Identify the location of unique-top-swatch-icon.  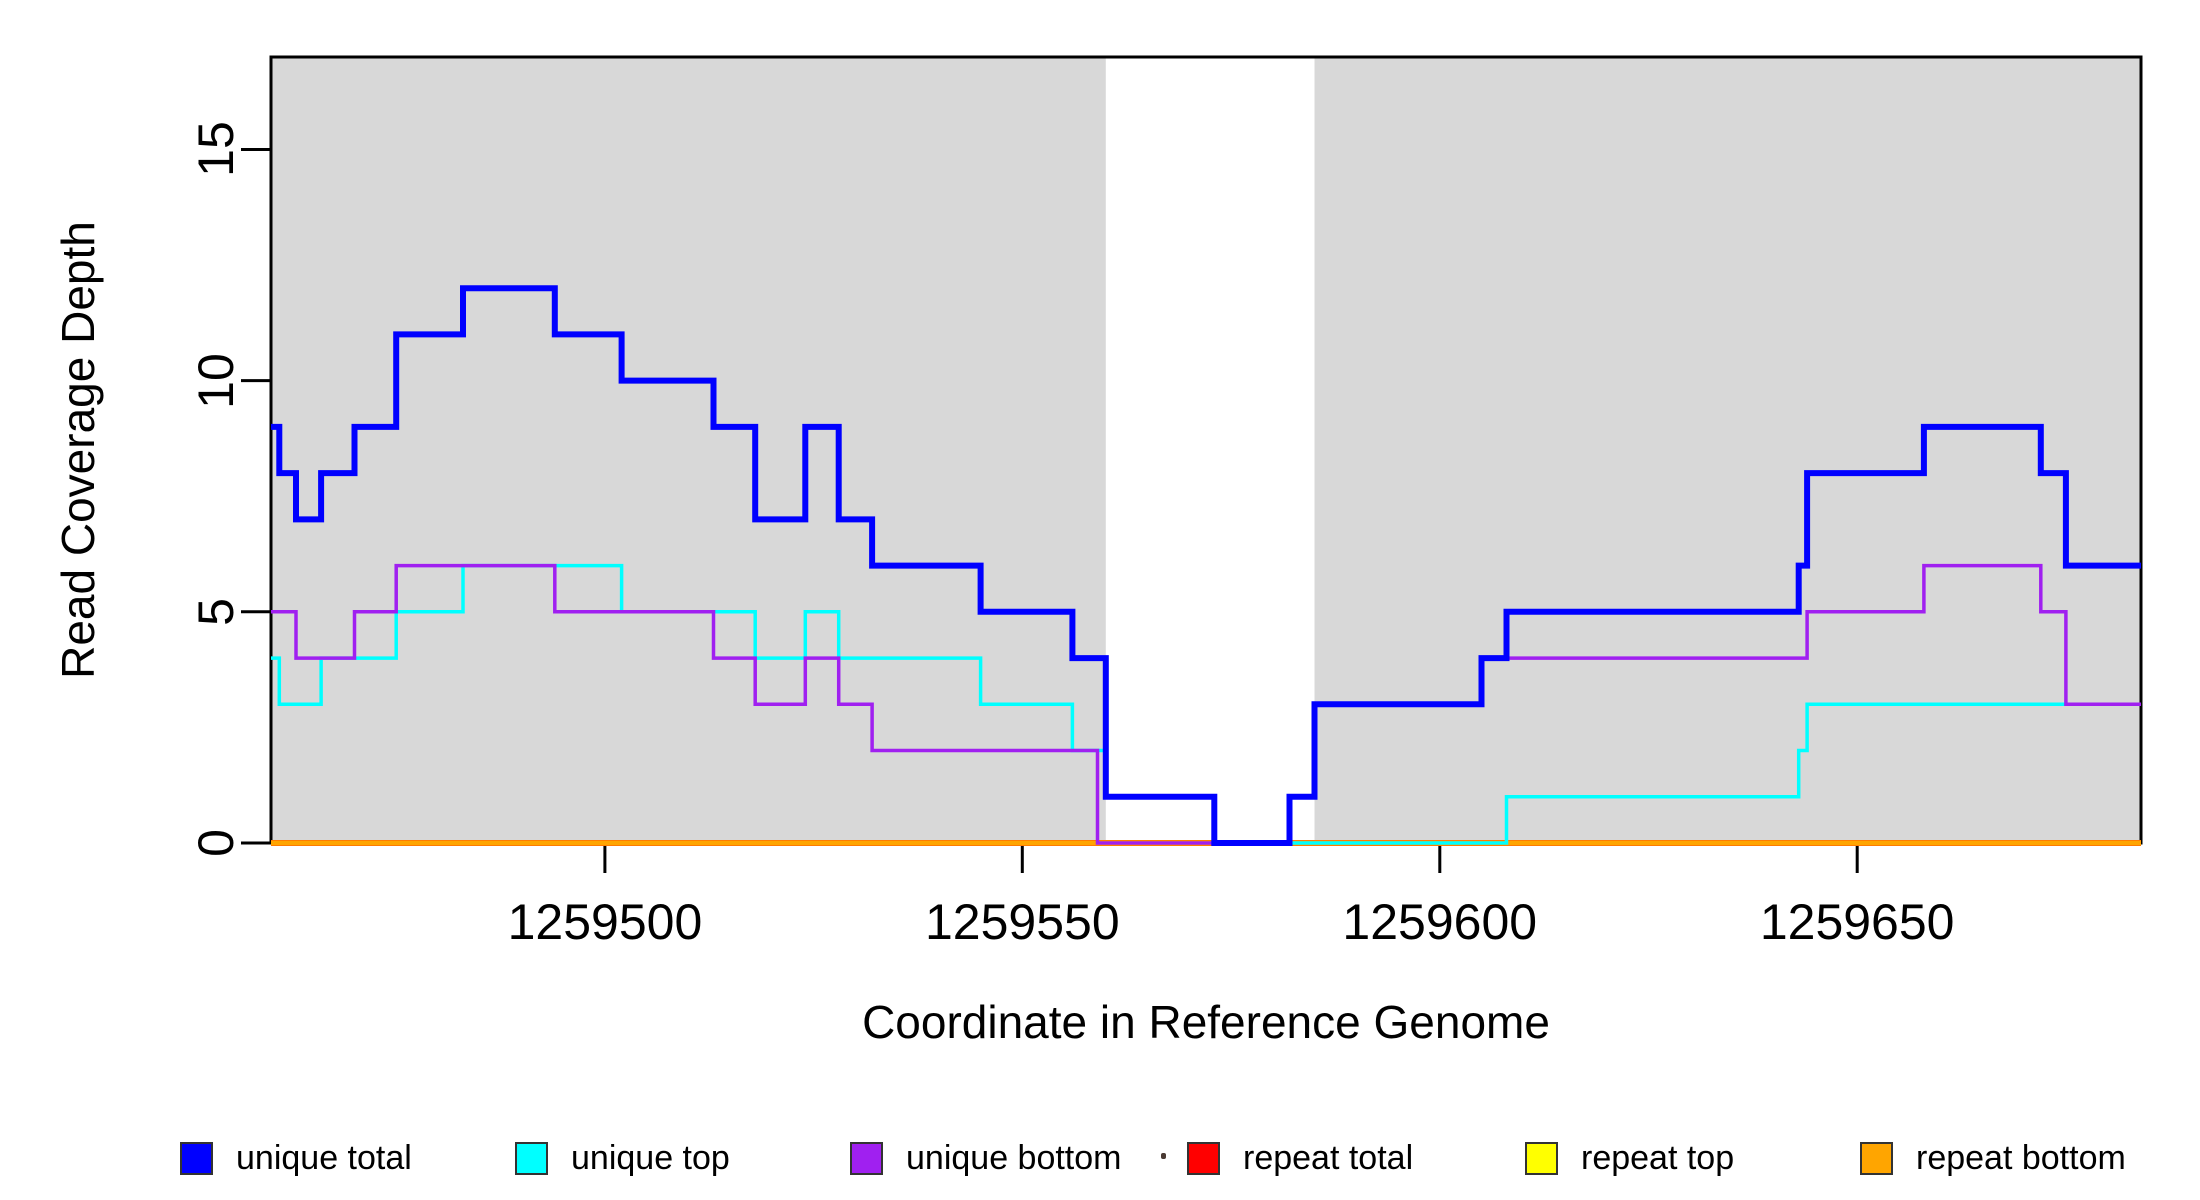
(531, 1158).